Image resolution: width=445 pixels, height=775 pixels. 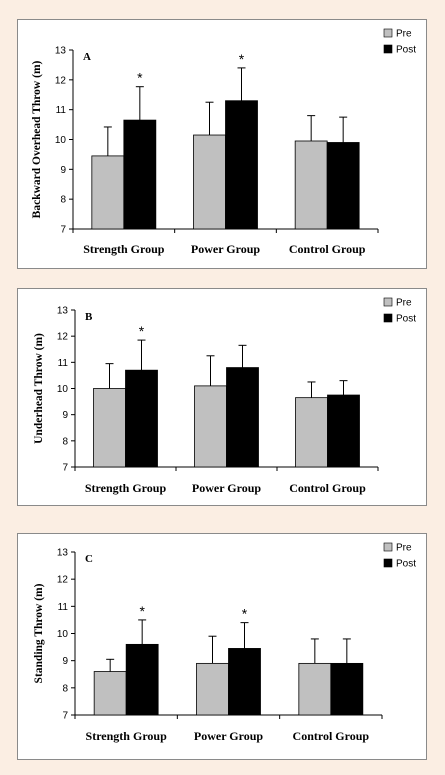 I want to click on y-axis-label: Underhead Throw (m), so click(x=39, y=388).